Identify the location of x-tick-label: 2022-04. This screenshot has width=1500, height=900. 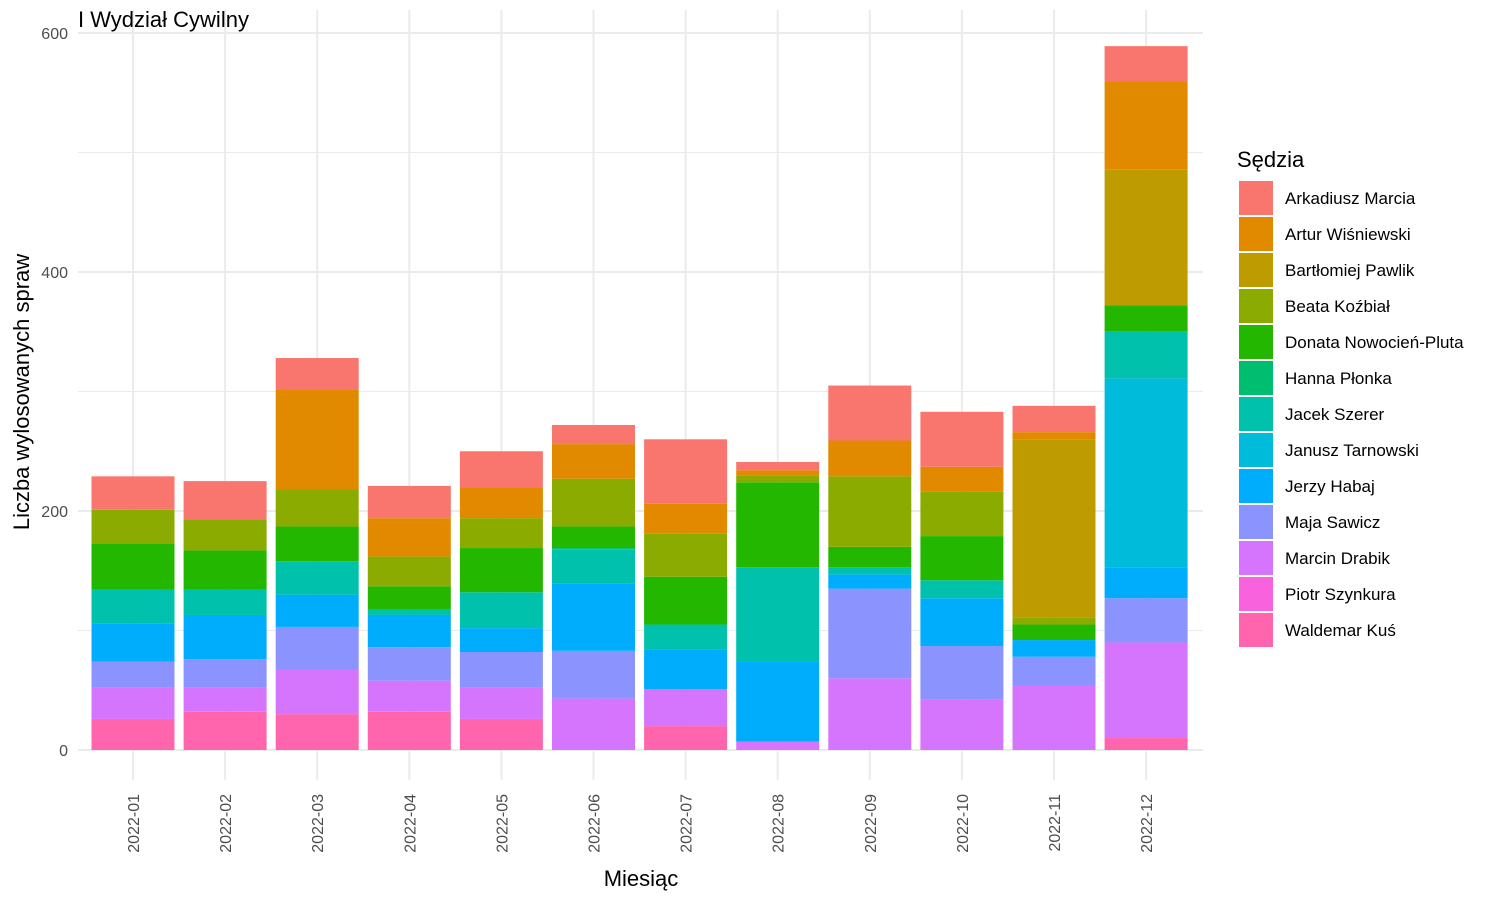
(410, 823).